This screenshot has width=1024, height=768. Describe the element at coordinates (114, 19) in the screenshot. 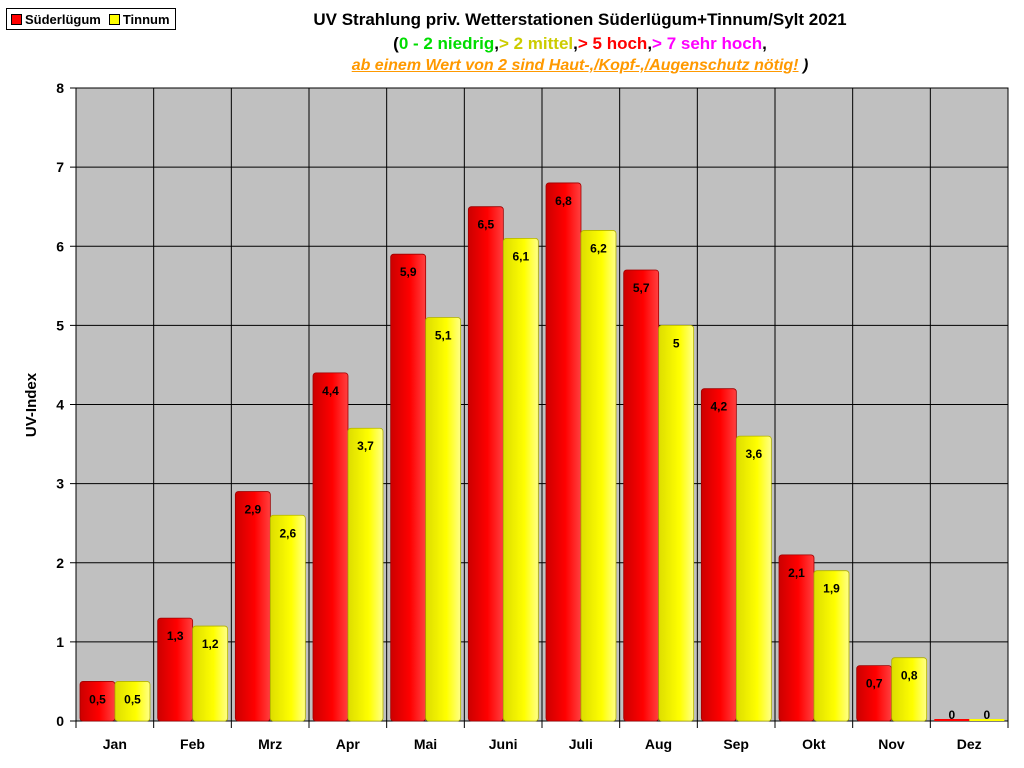

I see `legend-swatch-yellow-icon` at that location.